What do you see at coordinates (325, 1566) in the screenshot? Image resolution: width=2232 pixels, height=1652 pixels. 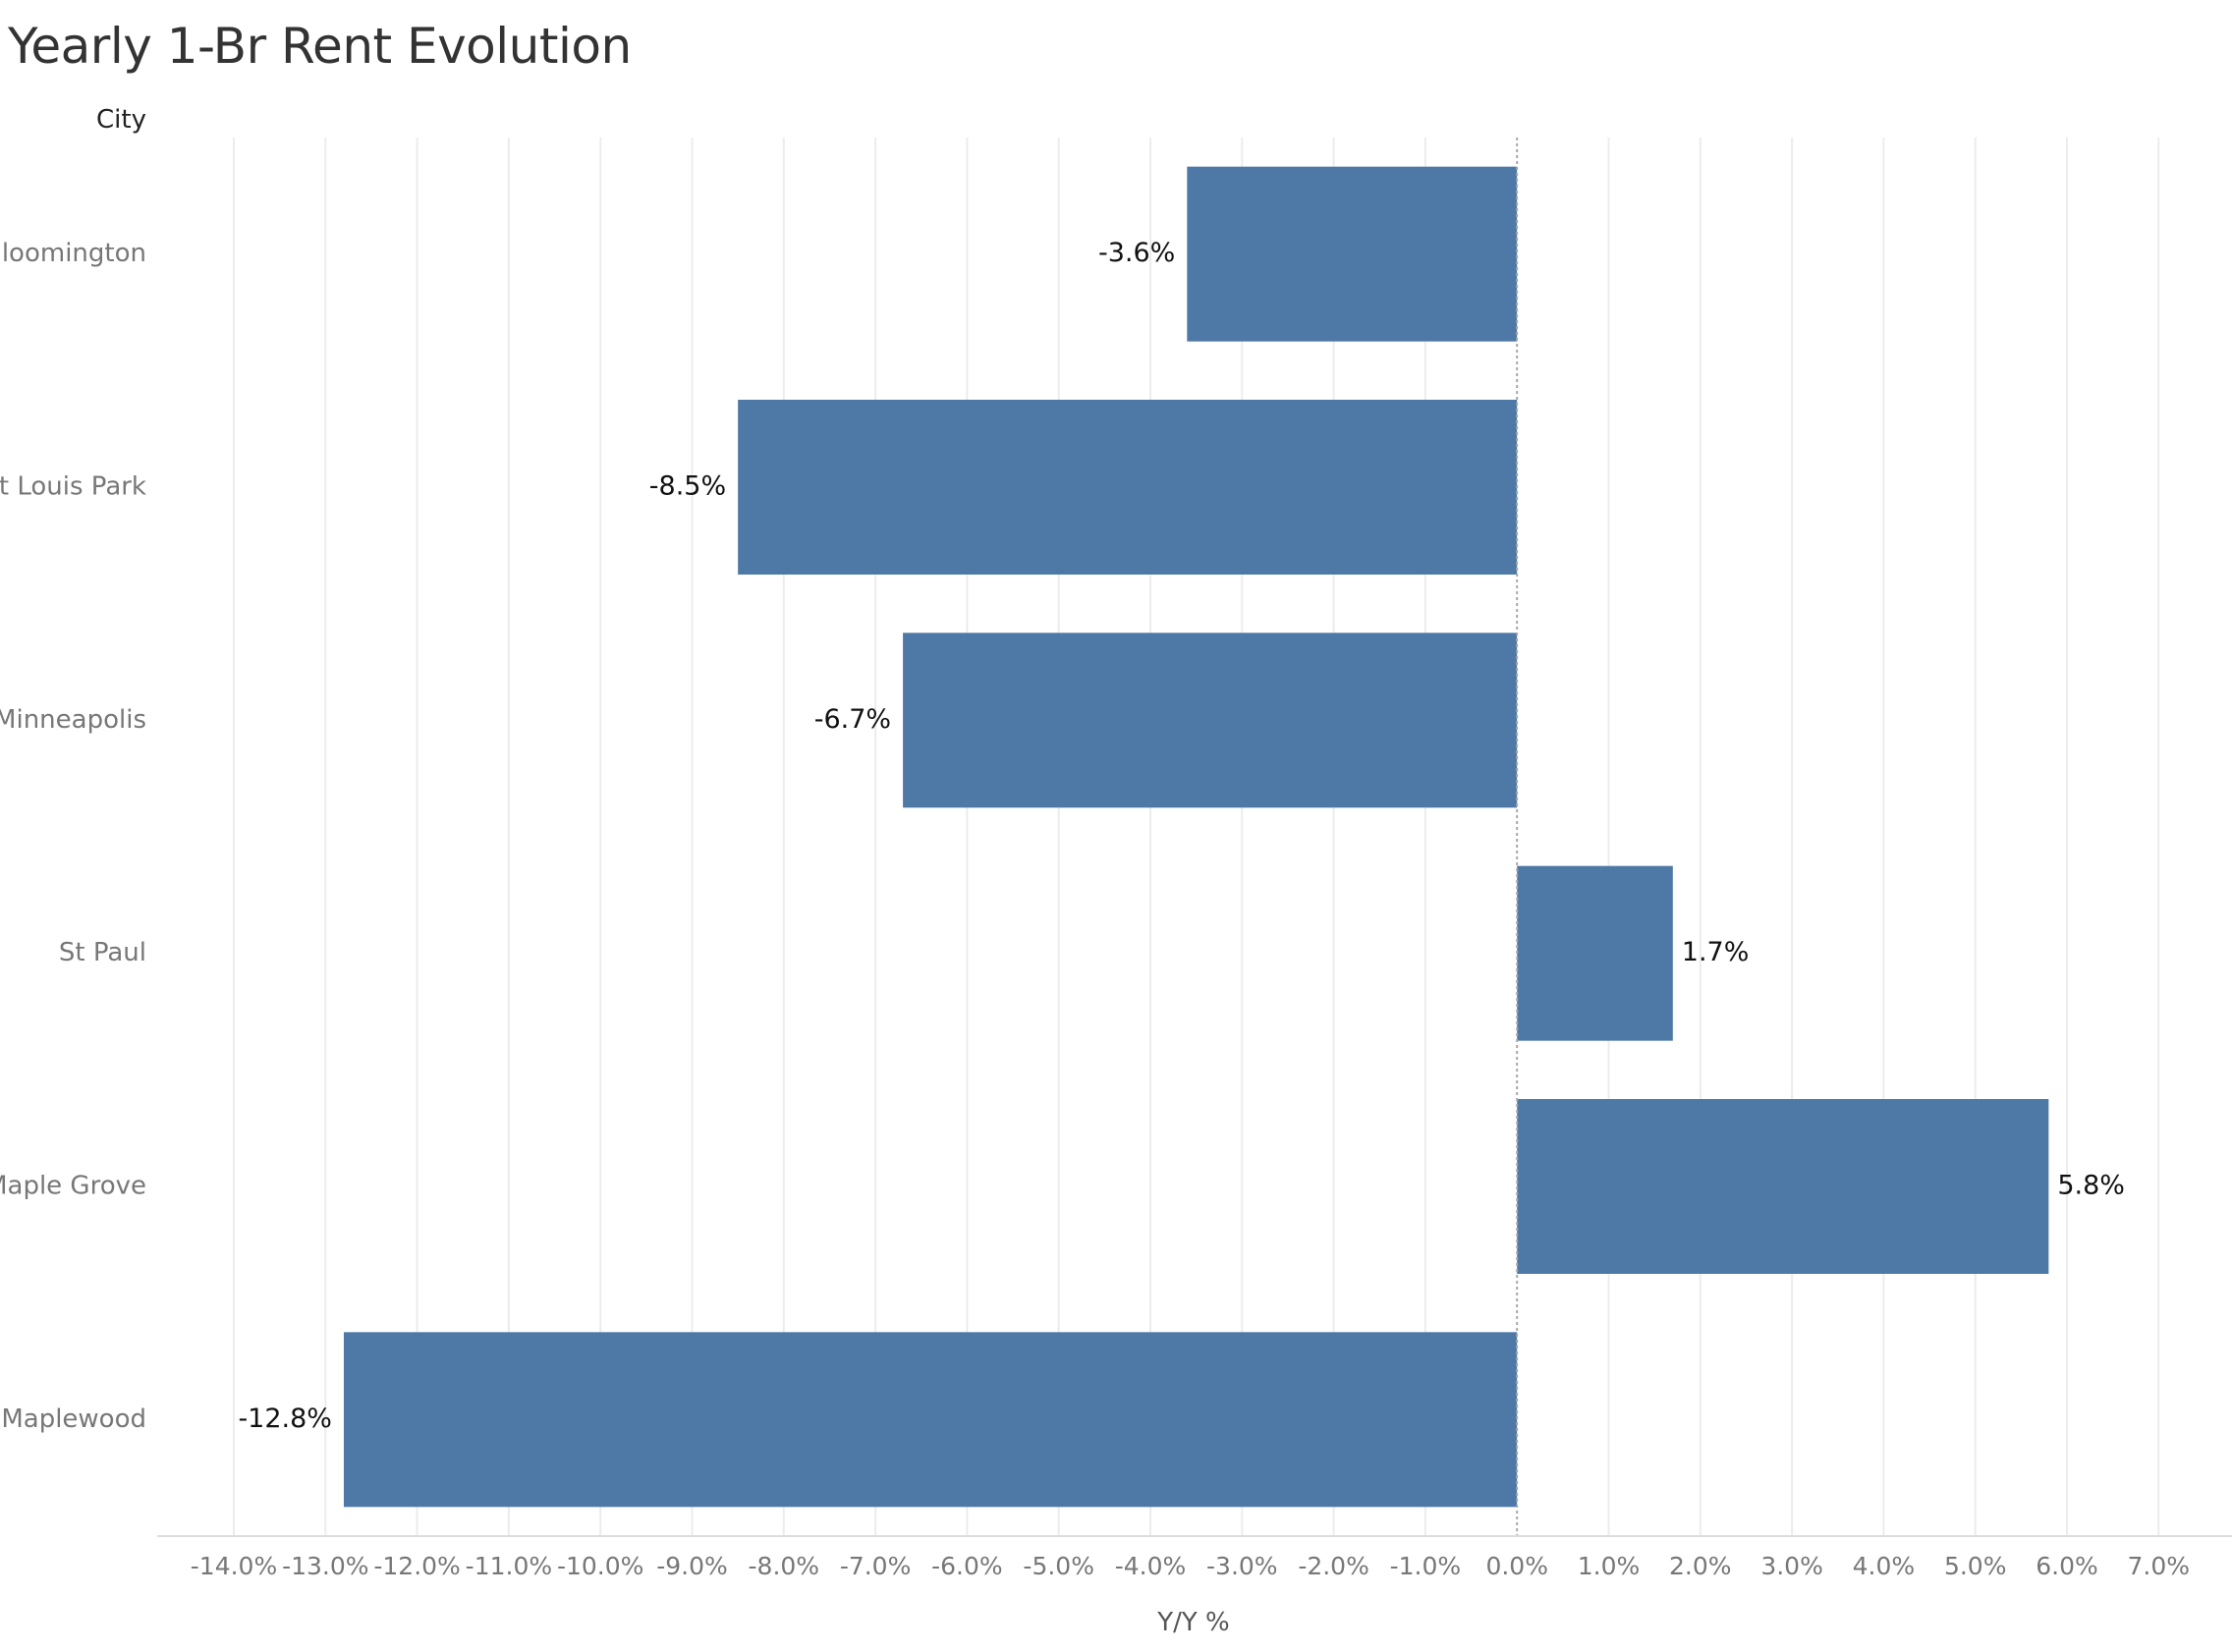 I see `x-tick-label: -13.0%` at bounding box center [325, 1566].